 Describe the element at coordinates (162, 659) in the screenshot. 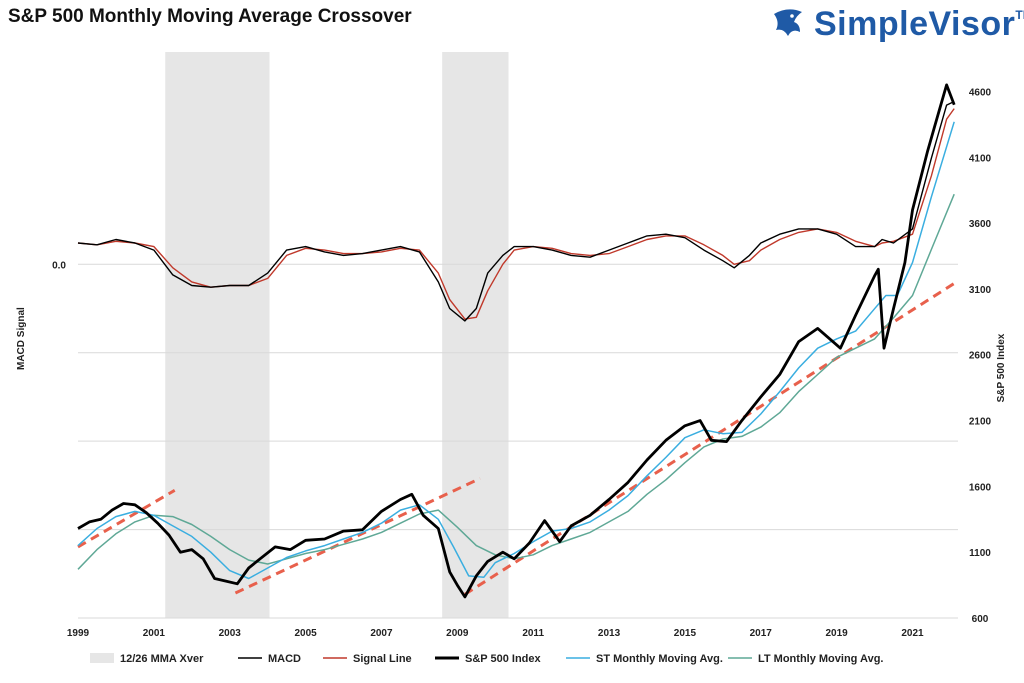

I see `legend-label: 12/26 MMA Xver` at that location.